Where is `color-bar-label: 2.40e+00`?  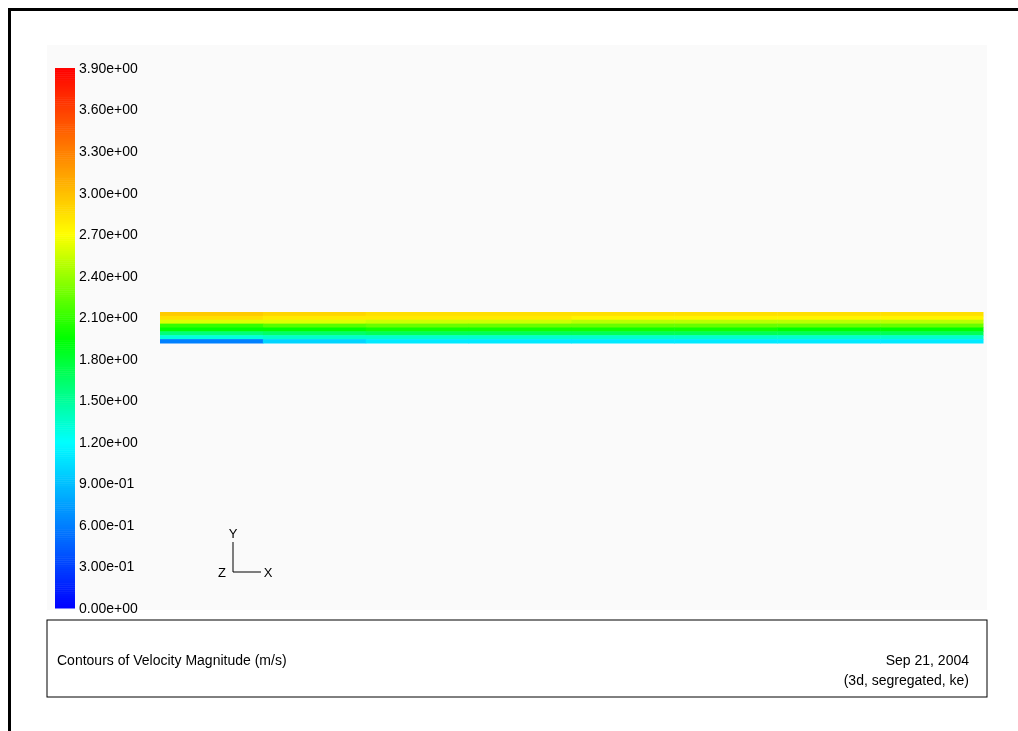 color-bar-label: 2.40e+00 is located at coordinates (108, 275).